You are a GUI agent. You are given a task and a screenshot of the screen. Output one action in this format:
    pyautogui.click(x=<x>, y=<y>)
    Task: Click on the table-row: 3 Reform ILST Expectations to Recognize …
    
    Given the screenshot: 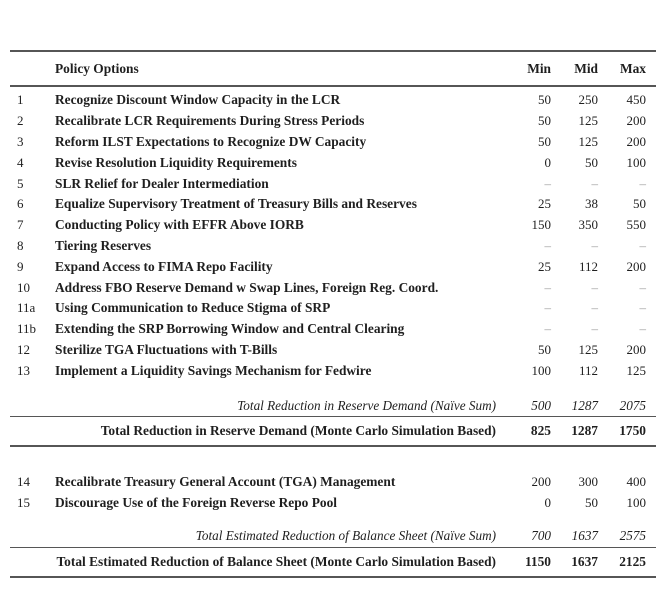 What is the action you would take?
    pyautogui.click(x=333, y=142)
    